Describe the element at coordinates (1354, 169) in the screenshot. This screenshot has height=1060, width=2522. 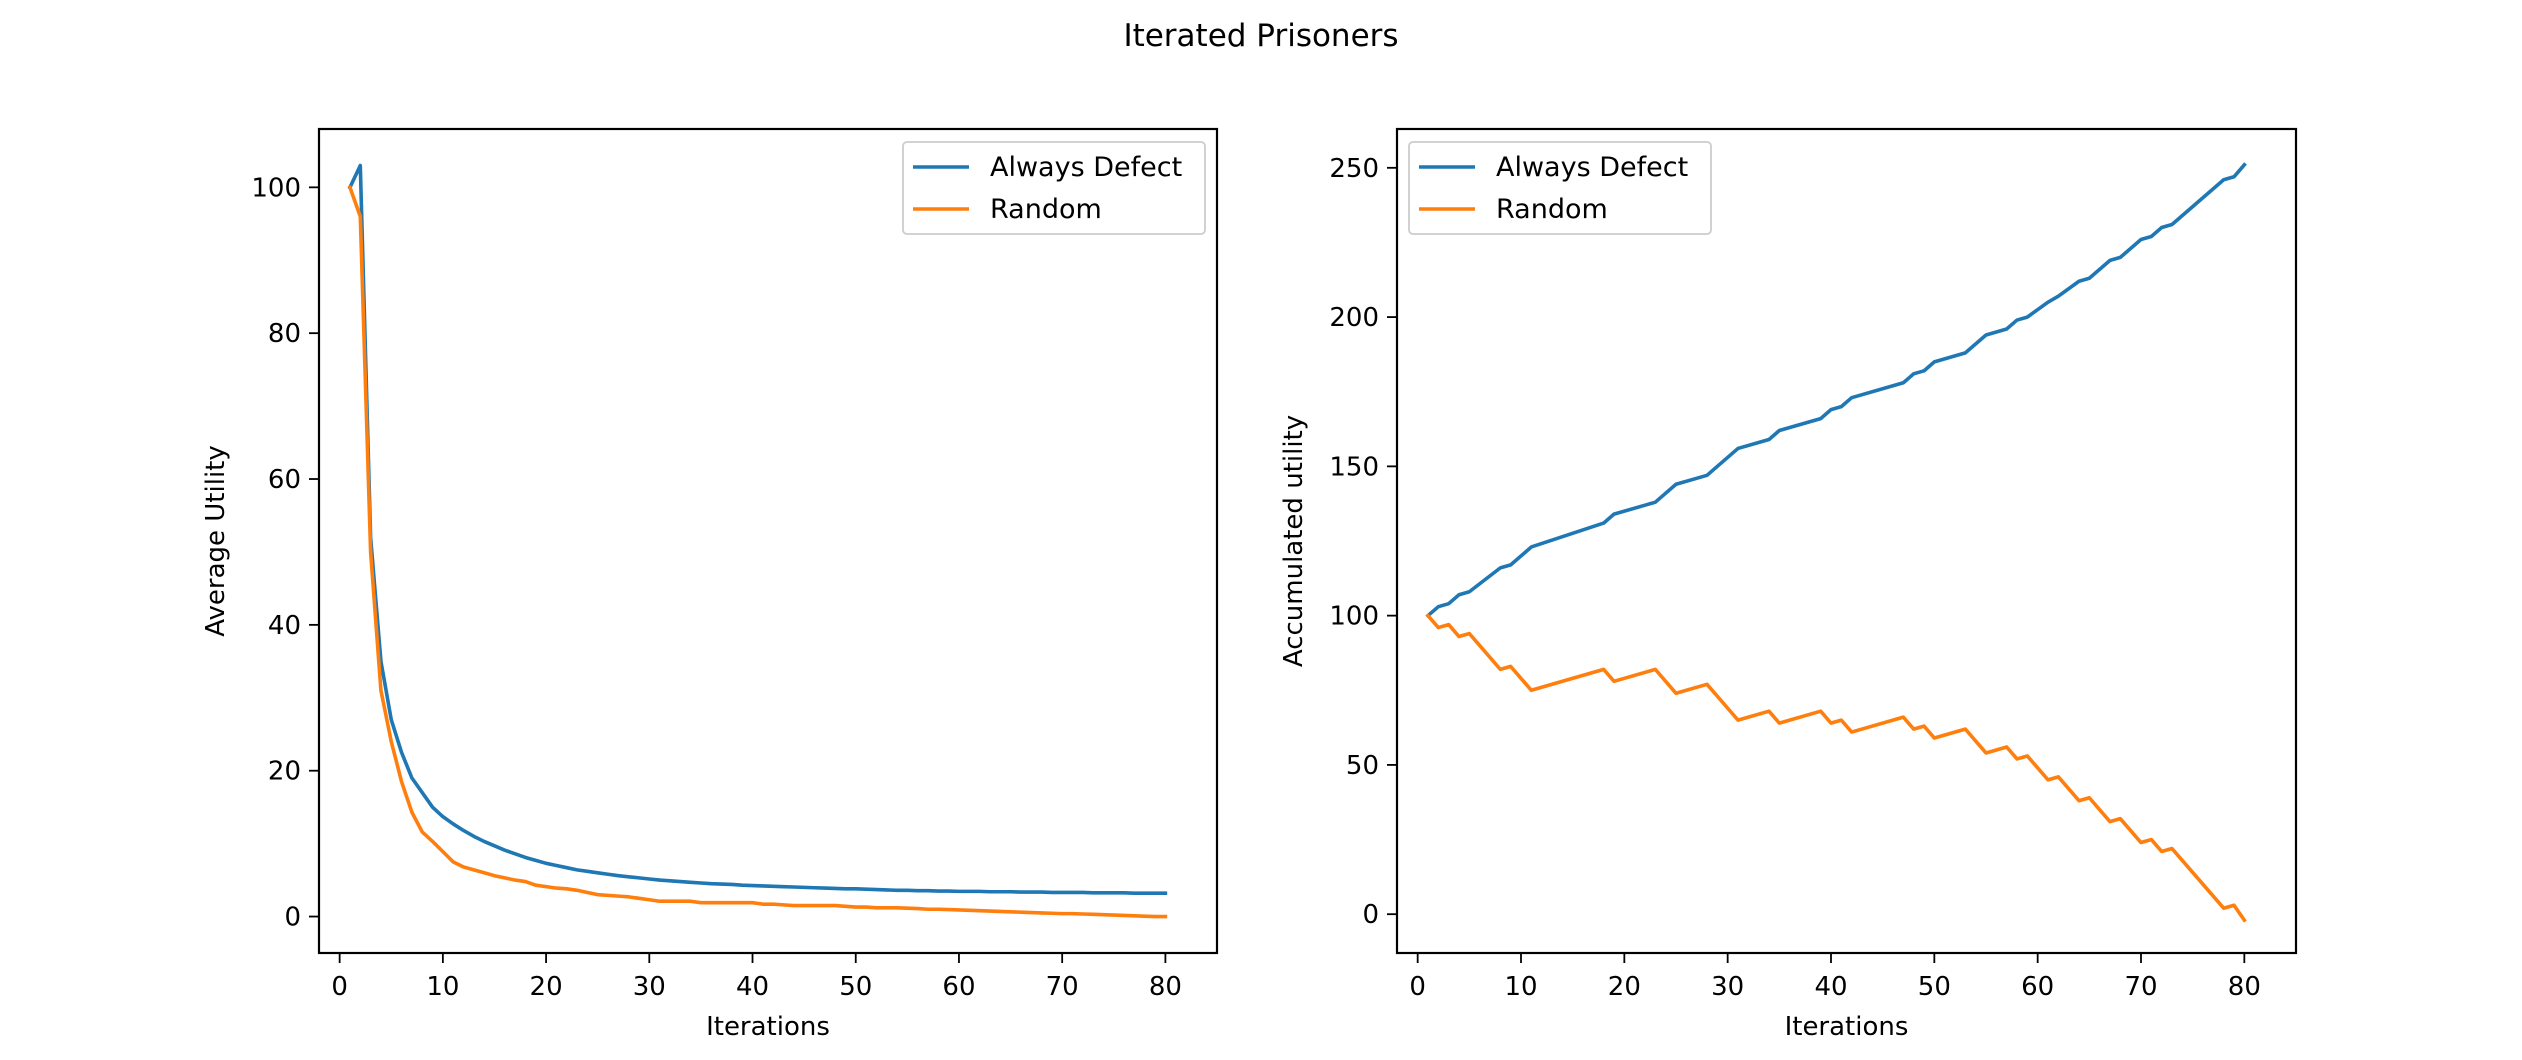
I see `y-tick-label: 250` at that location.